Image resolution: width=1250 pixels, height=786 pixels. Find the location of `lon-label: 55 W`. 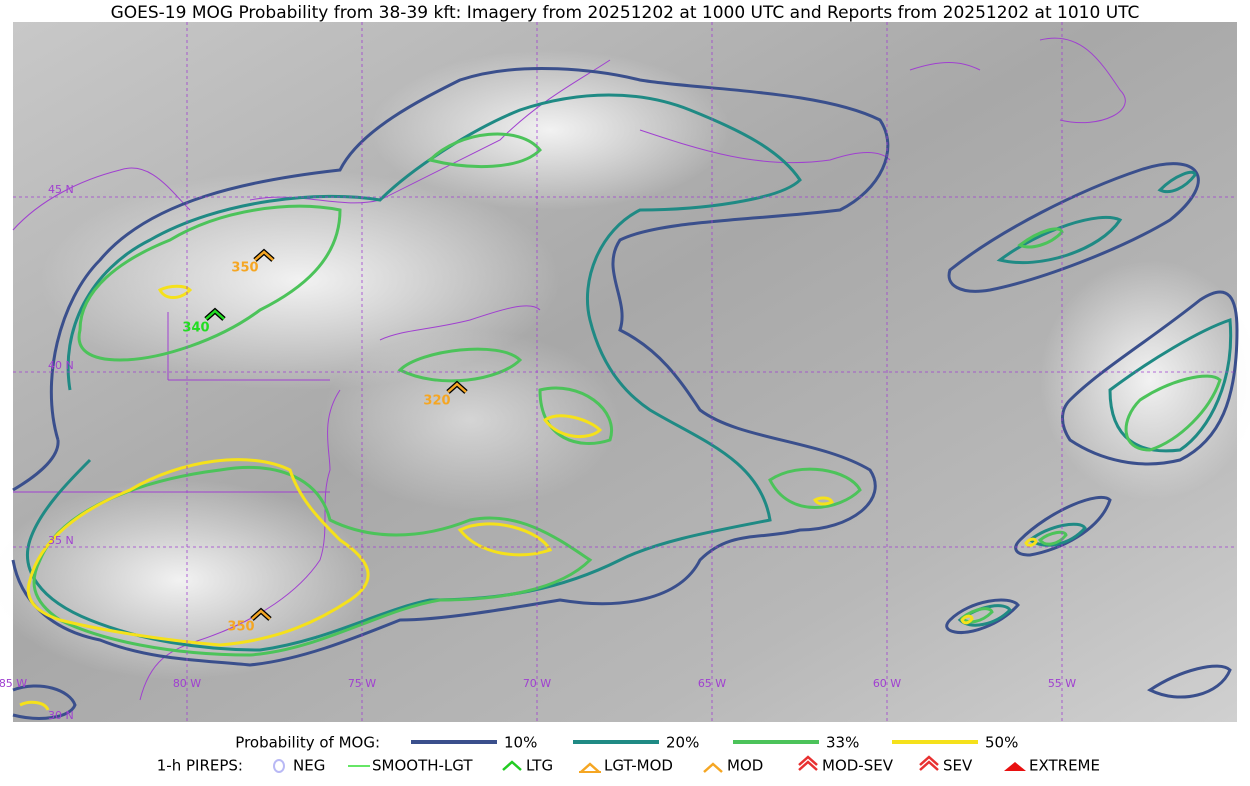

lon-label: 55 W is located at coordinates (1062, 683).